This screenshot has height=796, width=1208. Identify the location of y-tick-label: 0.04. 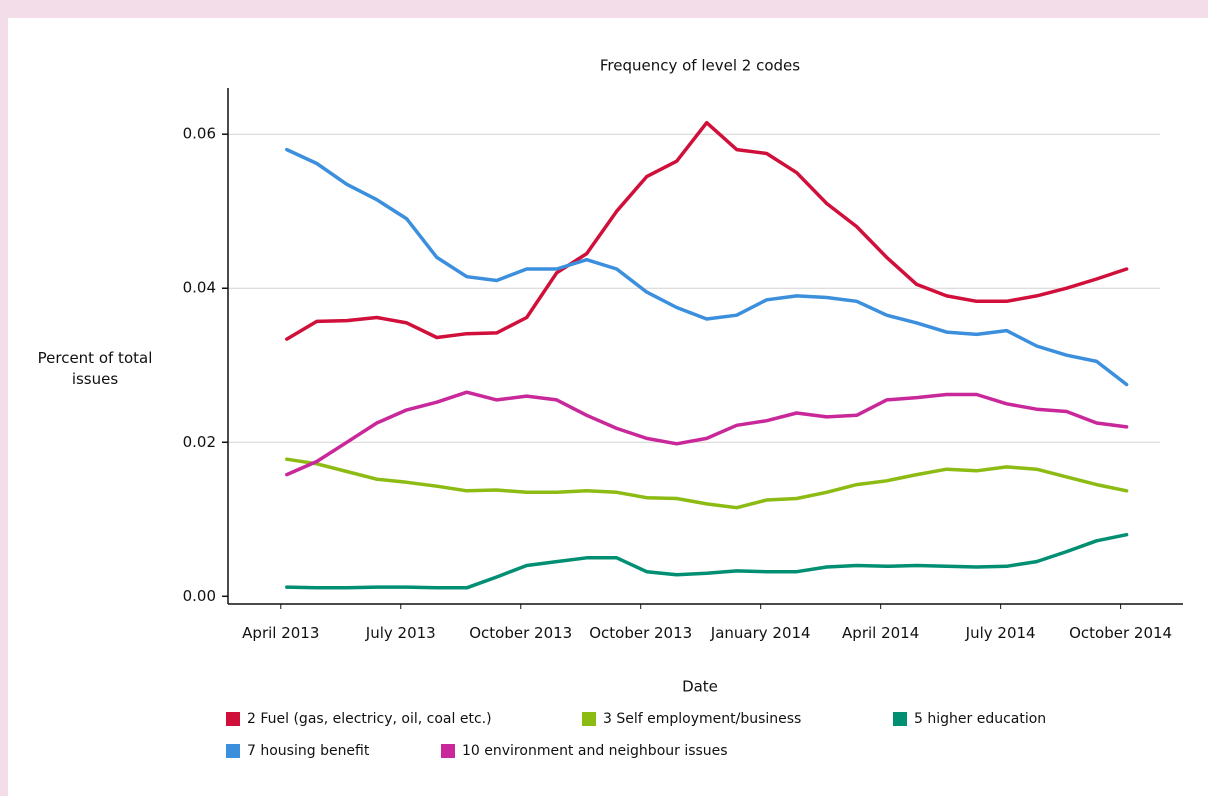
(199, 288).